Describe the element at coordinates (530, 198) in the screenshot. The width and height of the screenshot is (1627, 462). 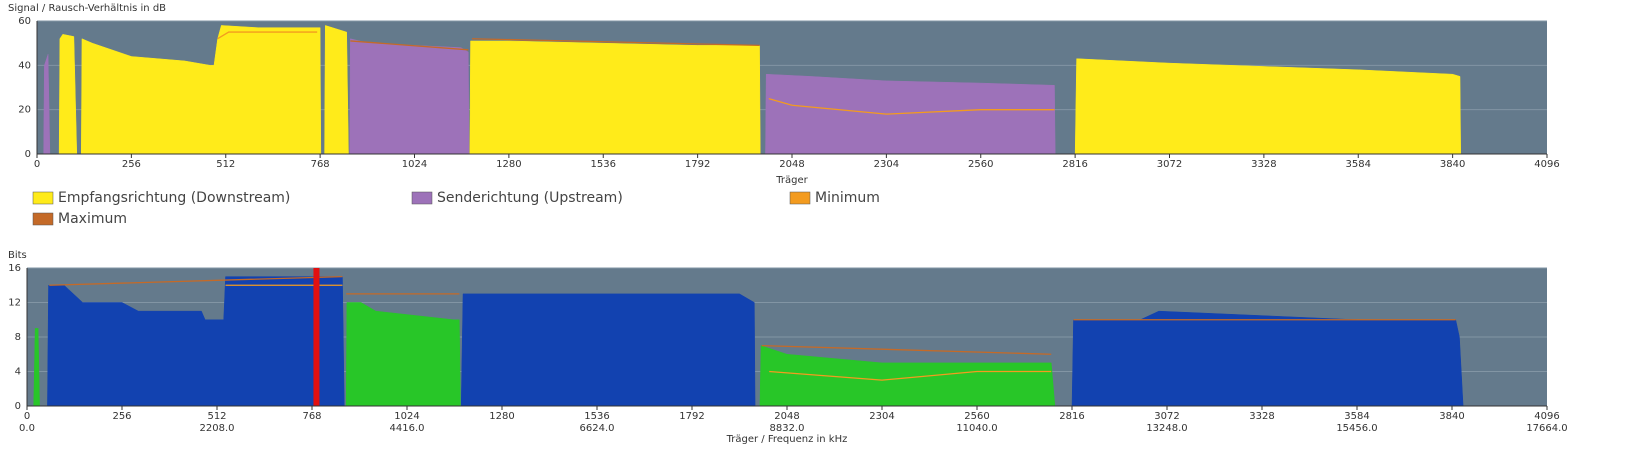
I see `legend-label: Senderichtung (Upstream)` at that location.